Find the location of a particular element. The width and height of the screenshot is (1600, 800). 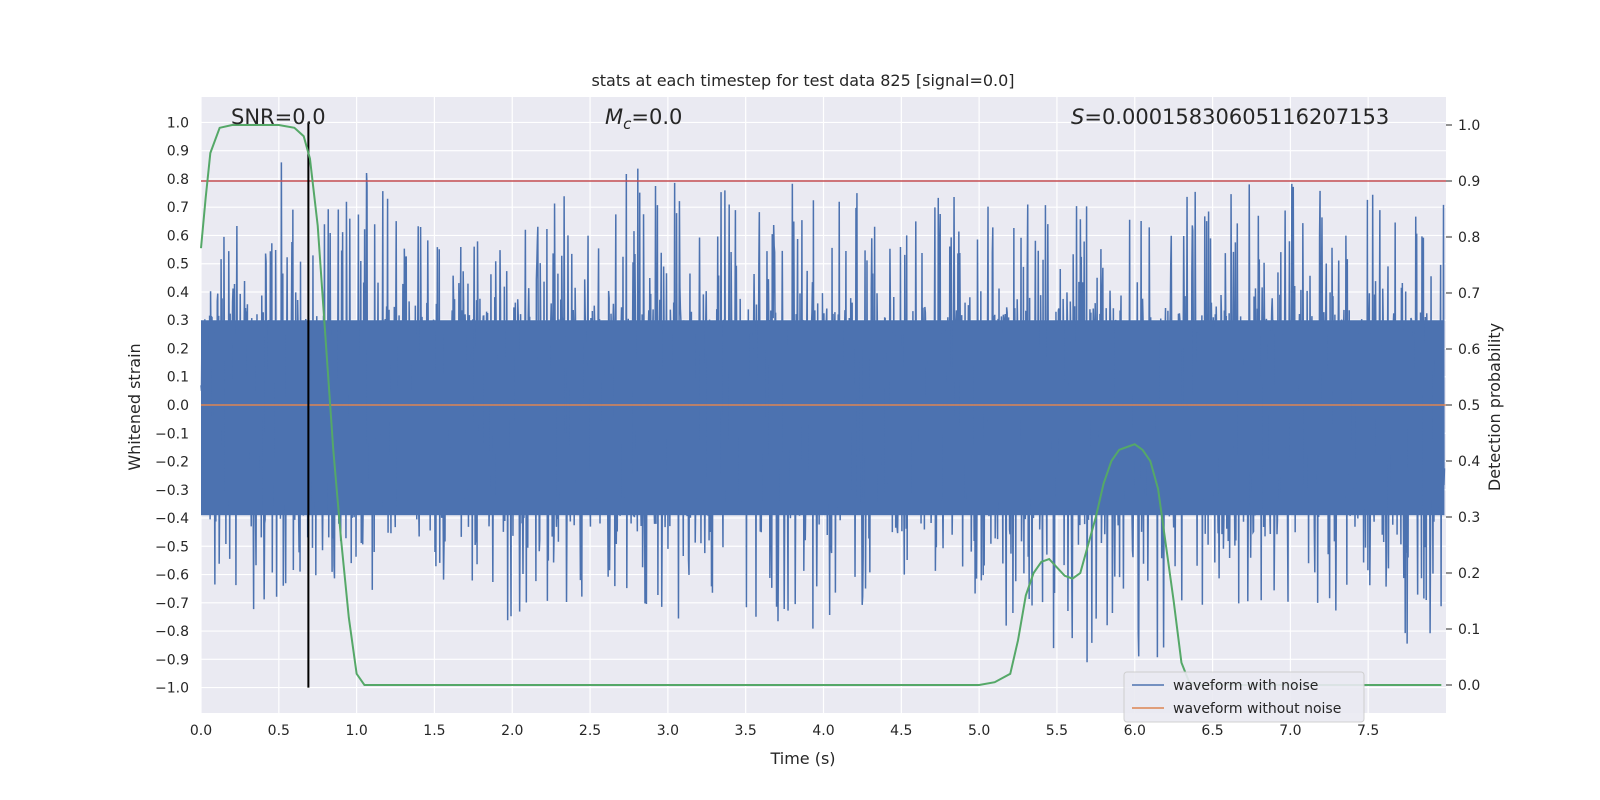

x-tick-label: 4.5 is located at coordinates (901, 731).